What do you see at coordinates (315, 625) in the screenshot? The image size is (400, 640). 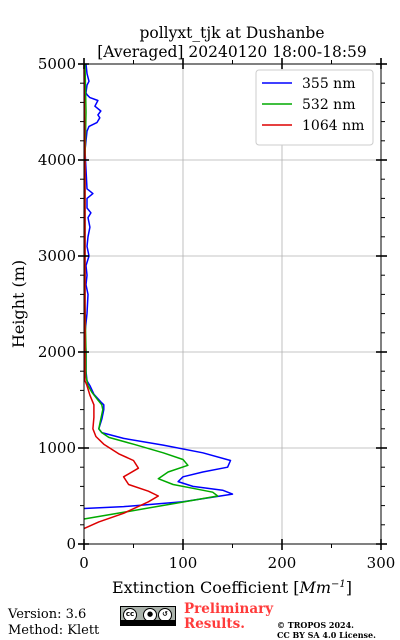 I see `copyright-line-1: © TROPOS 2024.` at bounding box center [315, 625].